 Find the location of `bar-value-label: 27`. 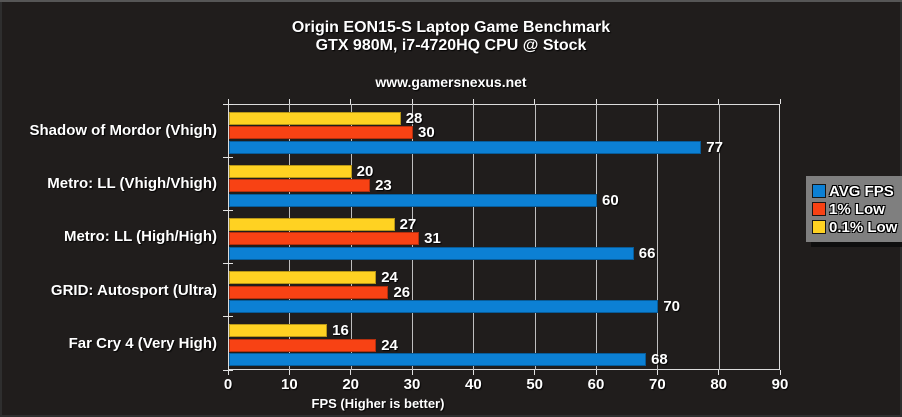

bar-value-label: 27 is located at coordinates (408, 224).